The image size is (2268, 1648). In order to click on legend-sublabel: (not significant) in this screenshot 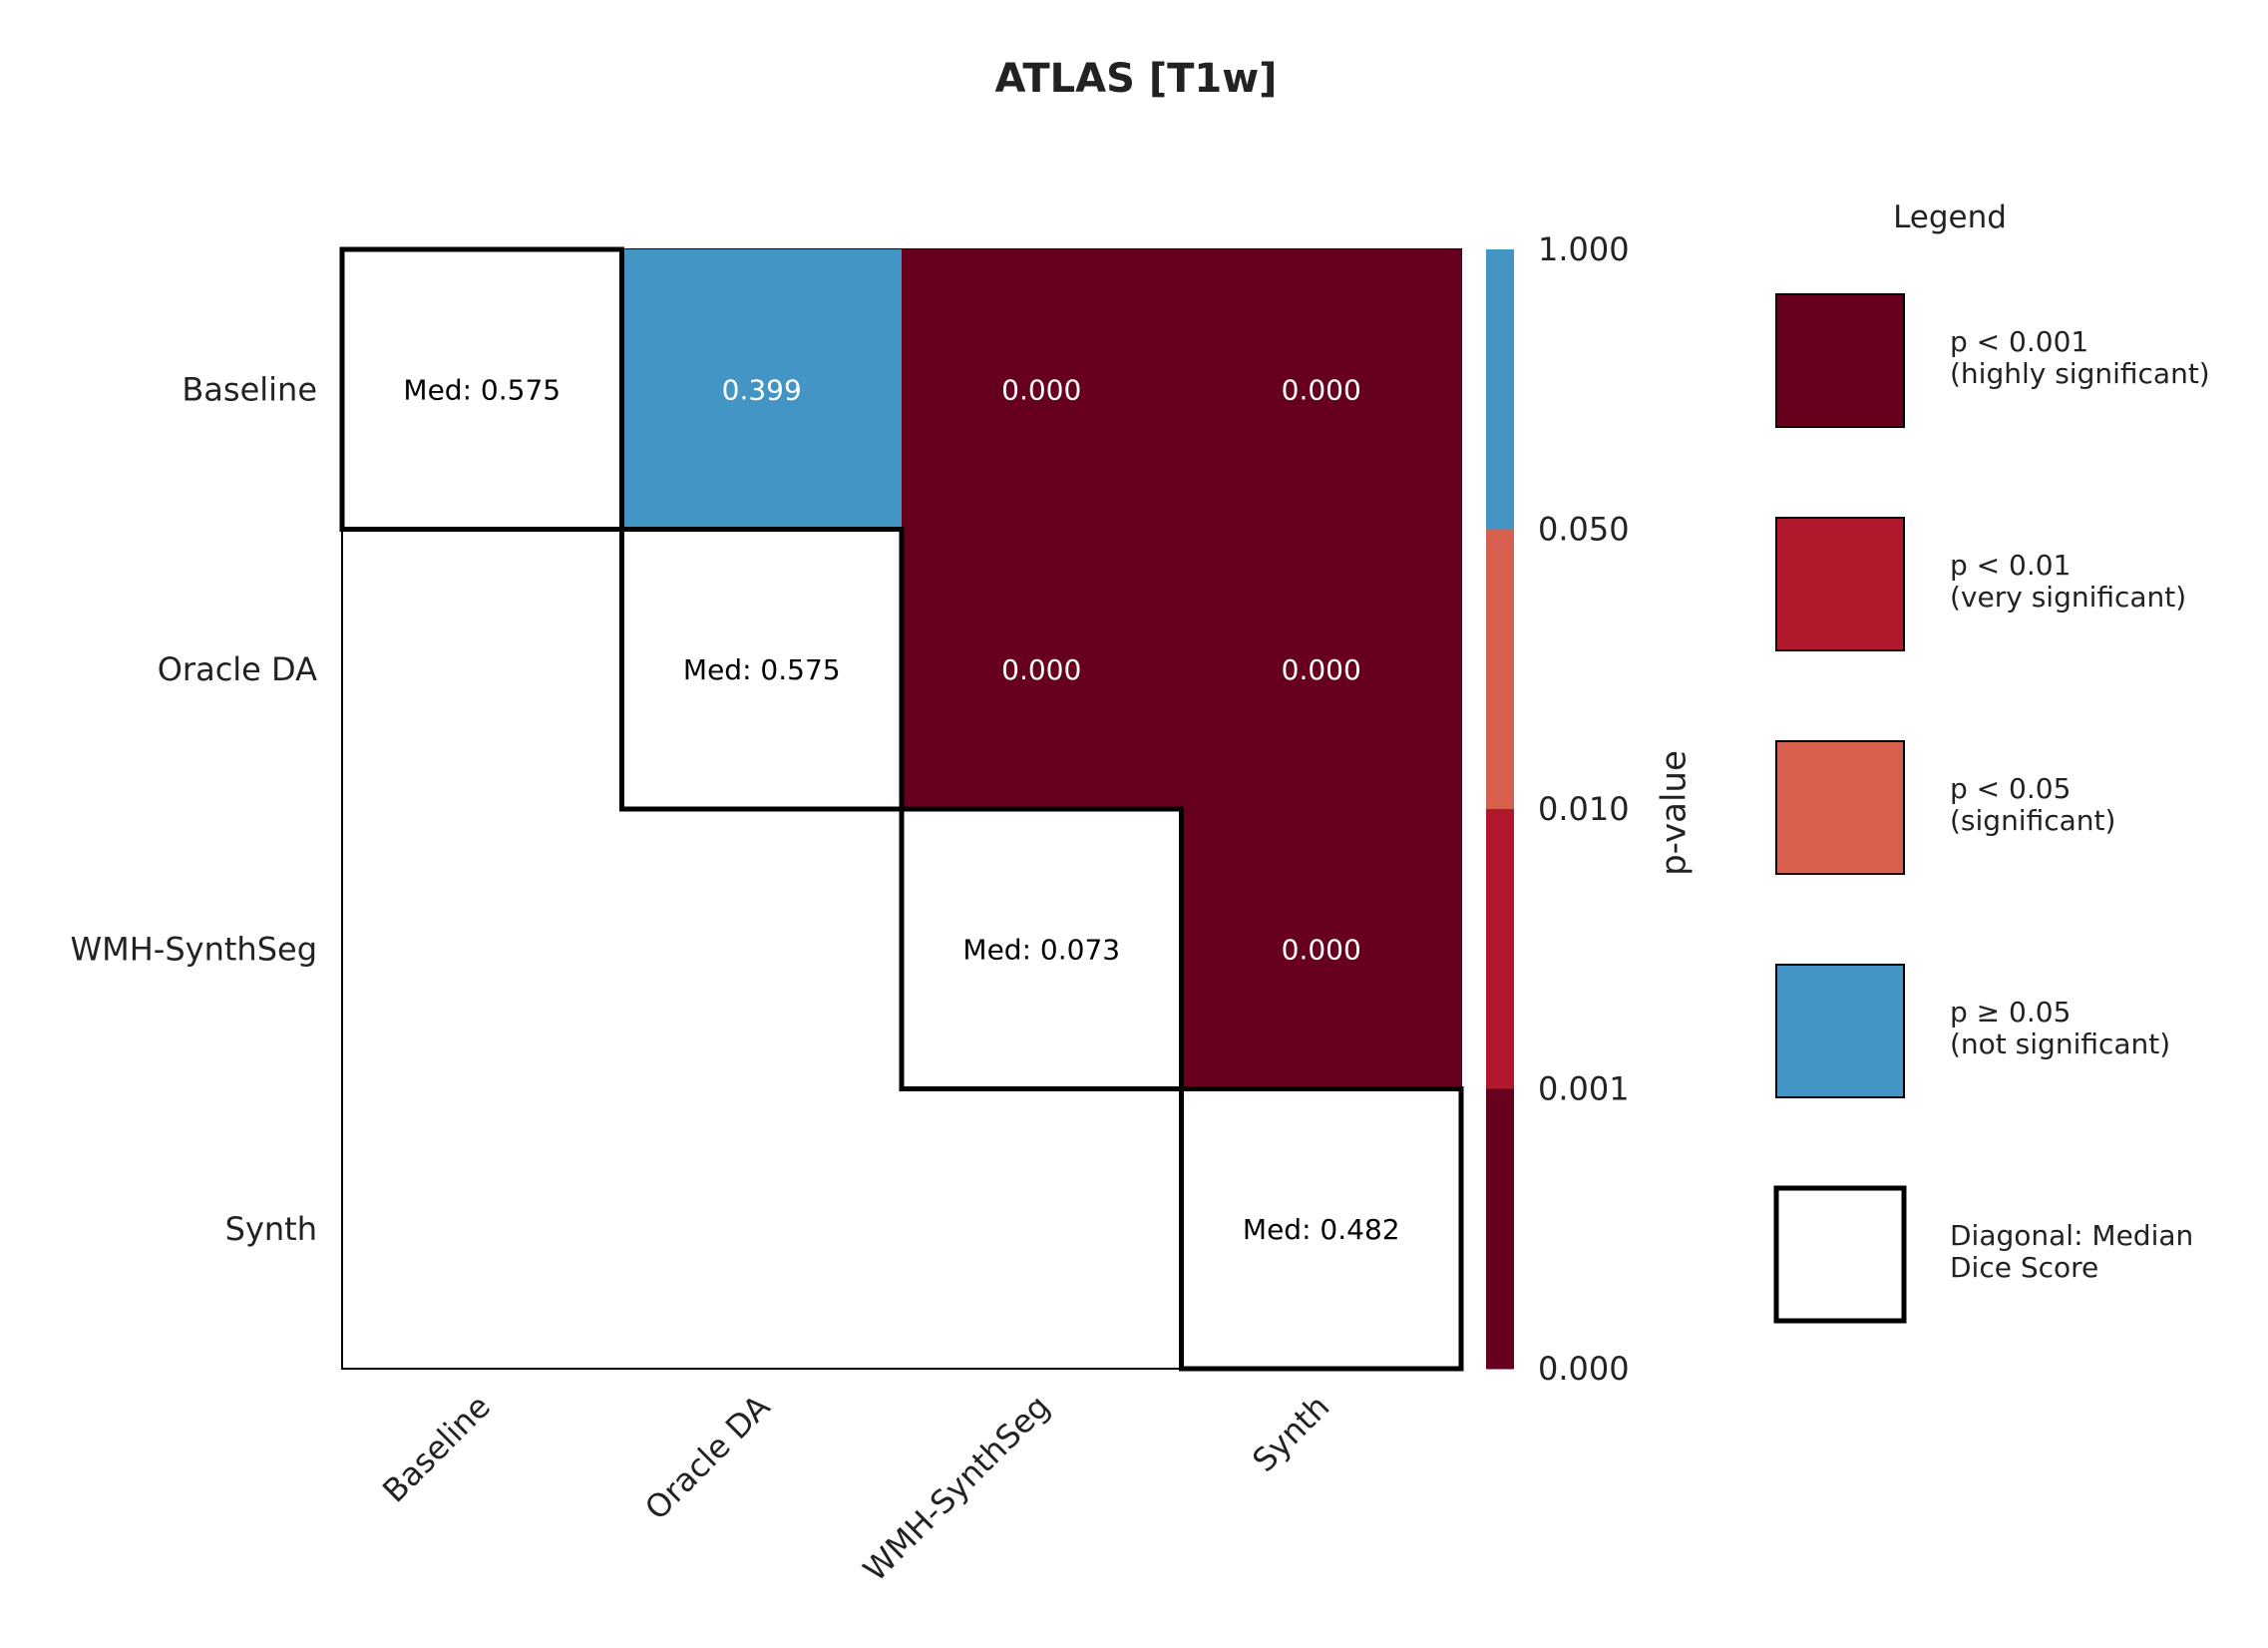, I will do `click(2060, 1044)`.